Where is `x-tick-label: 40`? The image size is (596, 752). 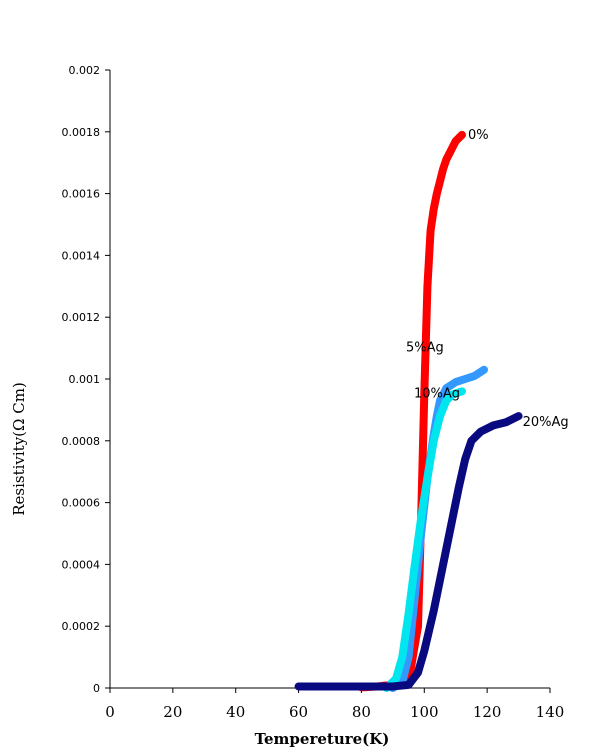
x-tick-label: 40 is located at coordinates (235, 712).